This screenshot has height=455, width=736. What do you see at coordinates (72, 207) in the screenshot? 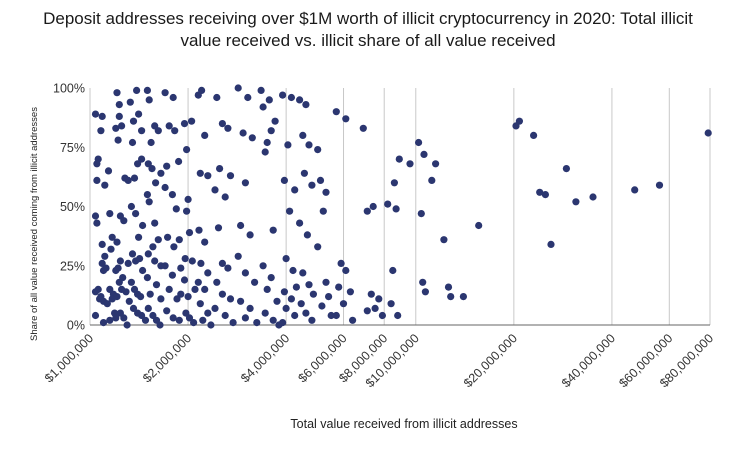
I see `y-tick-label-2: 50%` at bounding box center [72, 207].